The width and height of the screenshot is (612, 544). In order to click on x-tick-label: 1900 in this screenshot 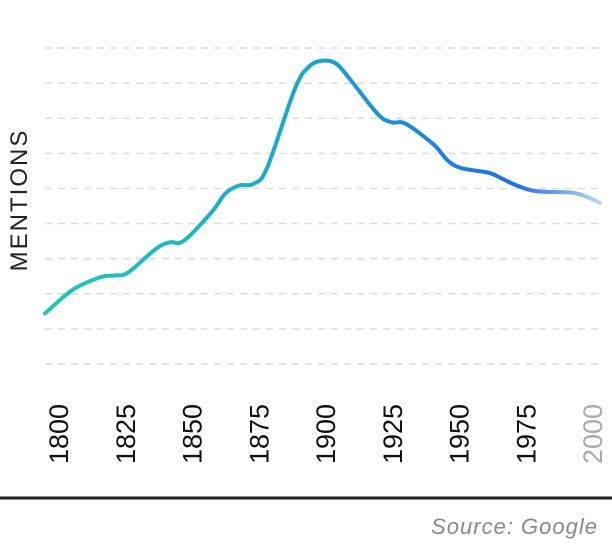, I will do `click(326, 434)`.